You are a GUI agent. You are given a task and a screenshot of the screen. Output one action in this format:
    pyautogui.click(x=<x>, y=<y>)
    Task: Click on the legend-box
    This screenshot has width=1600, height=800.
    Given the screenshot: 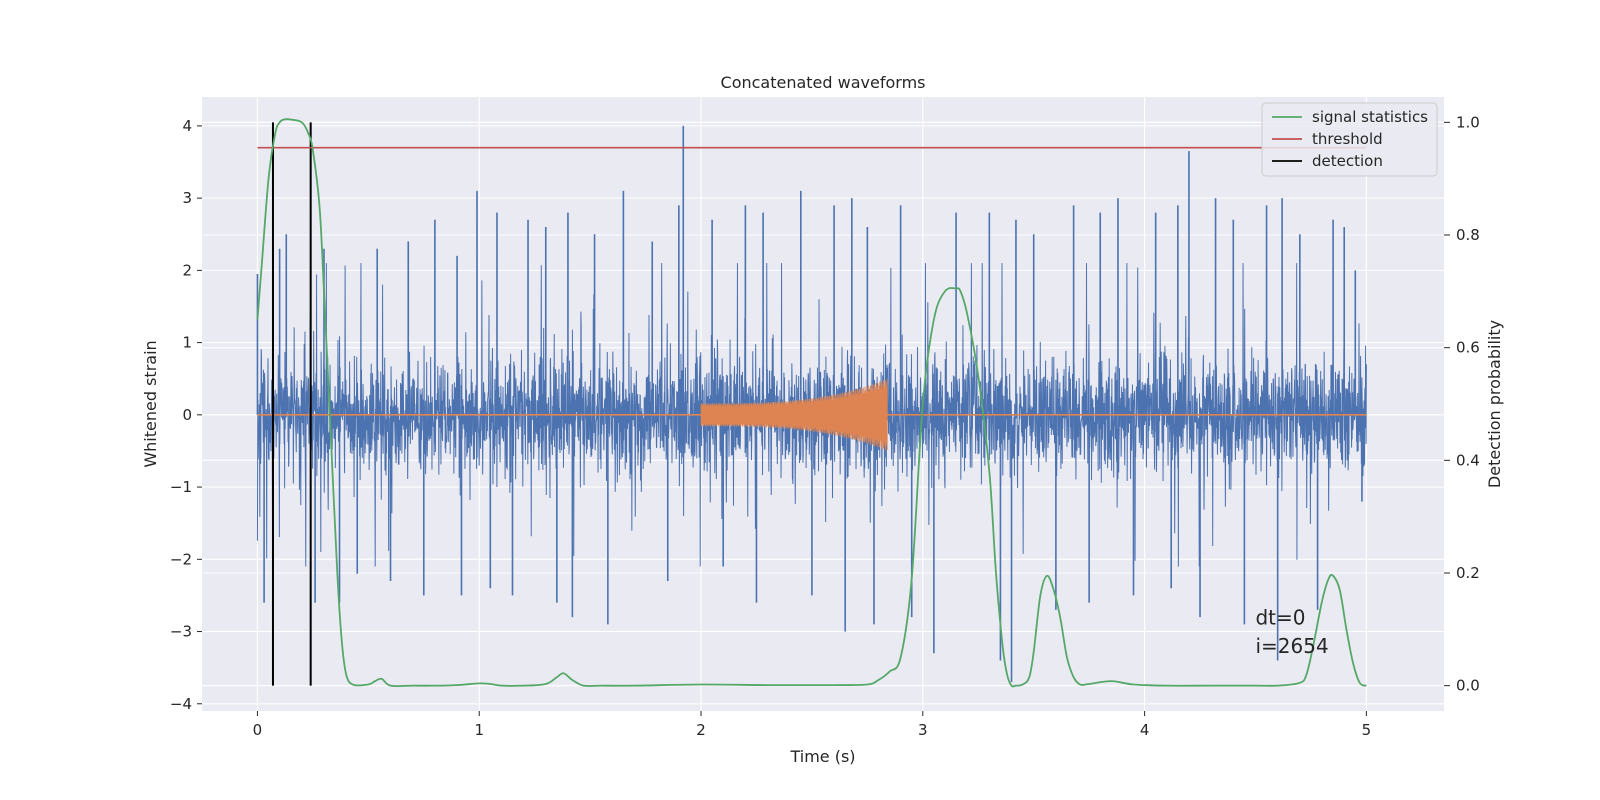 What is the action you would take?
    pyautogui.click(x=1349, y=139)
    